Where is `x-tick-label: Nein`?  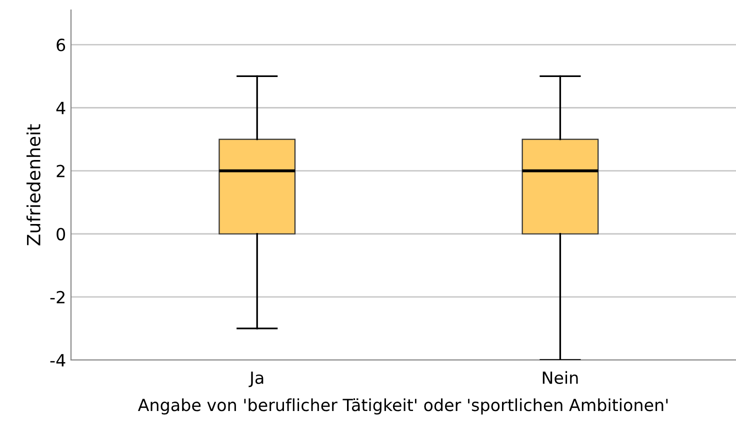 x-tick-label: Nein is located at coordinates (560, 377).